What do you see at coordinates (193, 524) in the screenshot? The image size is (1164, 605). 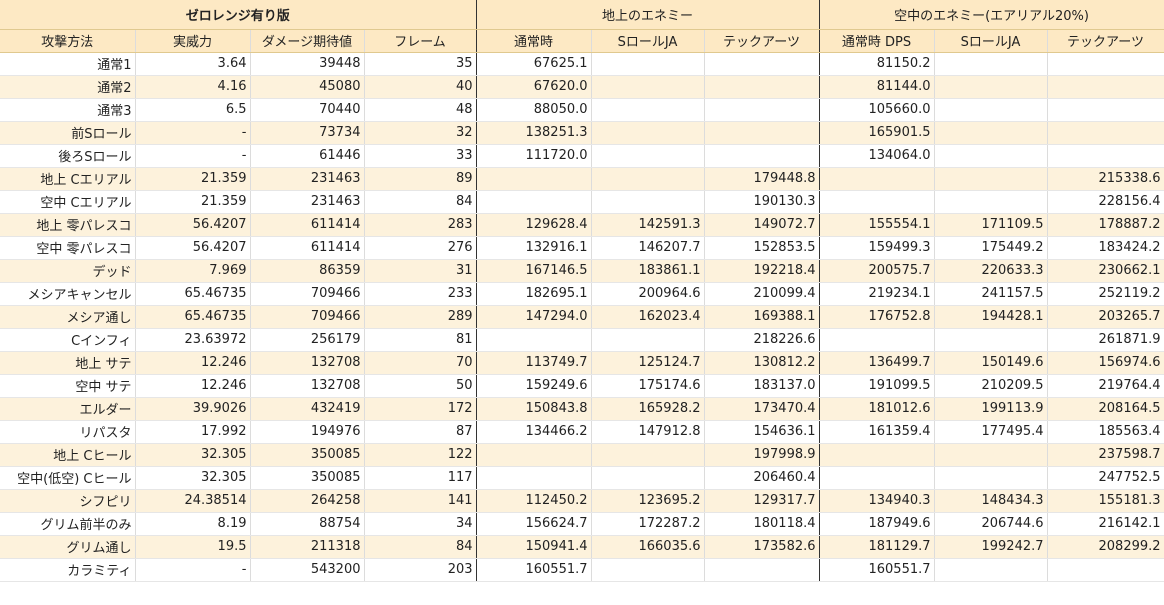 I see `value-cell: 8.19` at bounding box center [193, 524].